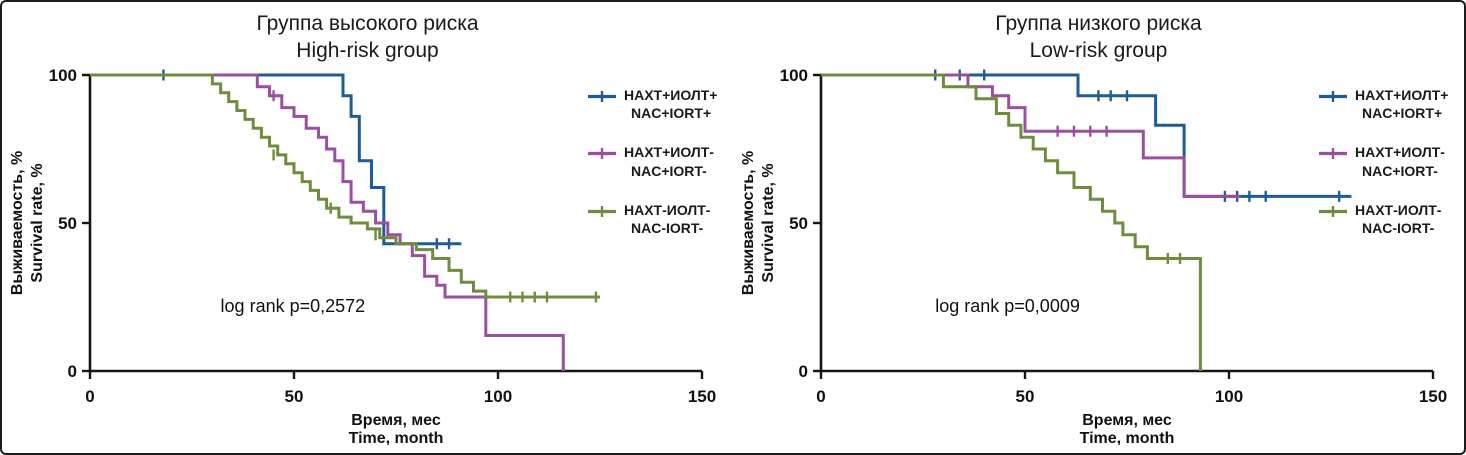 The image size is (1466, 455). I want to click on log-rank-annotation: log rank p=0,2572, so click(293, 305).